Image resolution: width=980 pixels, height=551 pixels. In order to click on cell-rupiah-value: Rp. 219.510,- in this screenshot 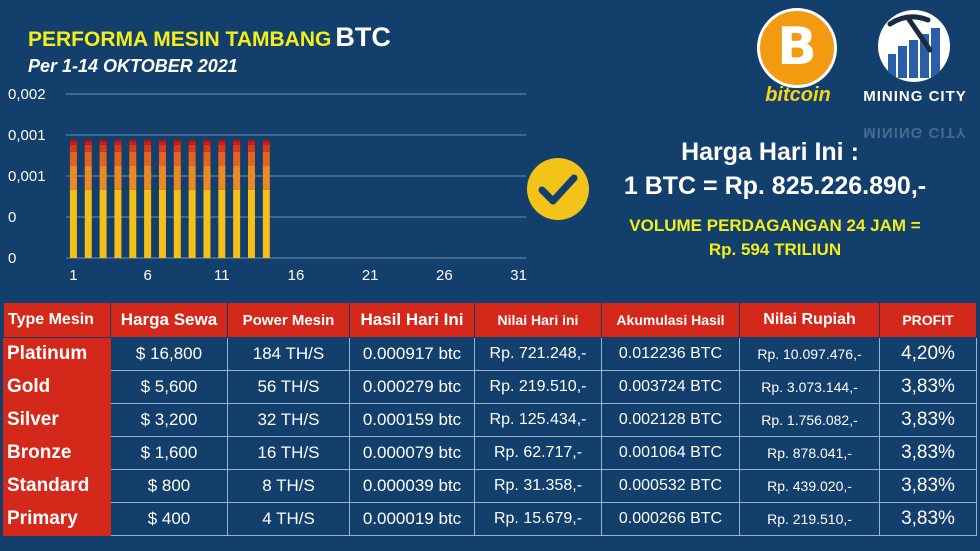, I will do `click(809, 519)`.